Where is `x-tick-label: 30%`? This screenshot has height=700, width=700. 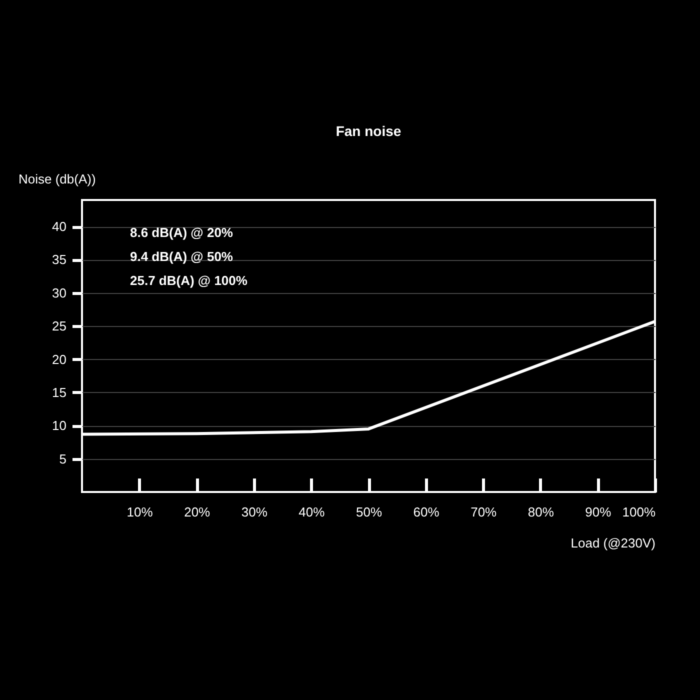 x-tick-label: 30% is located at coordinates (254, 512).